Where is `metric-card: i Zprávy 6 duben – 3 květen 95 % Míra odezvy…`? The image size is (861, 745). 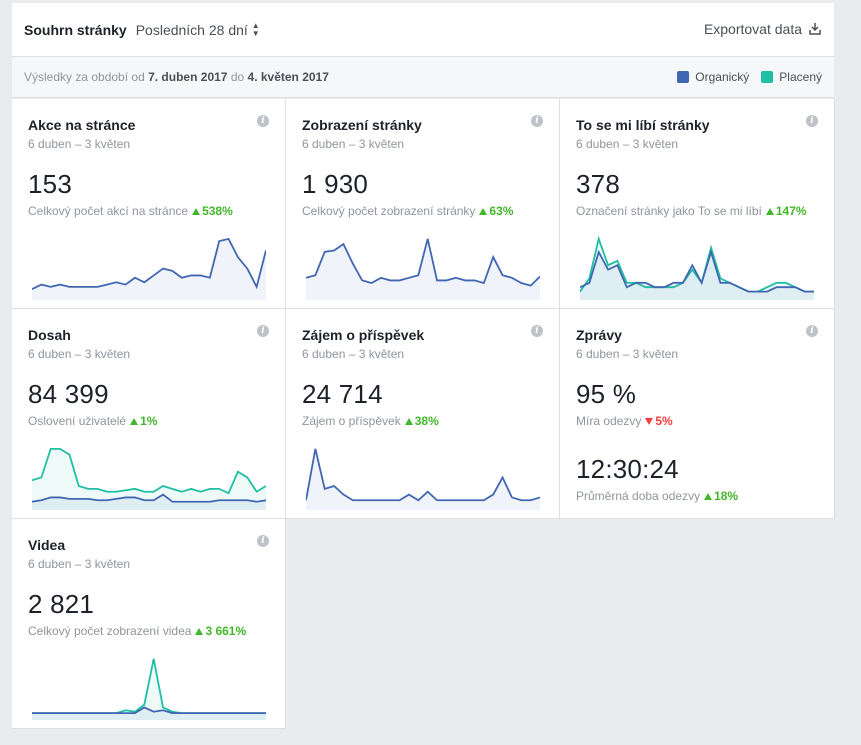 metric-card: i Zprávy 6 duben – 3 květen 95 % Míra odezvy… is located at coordinates (697, 414).